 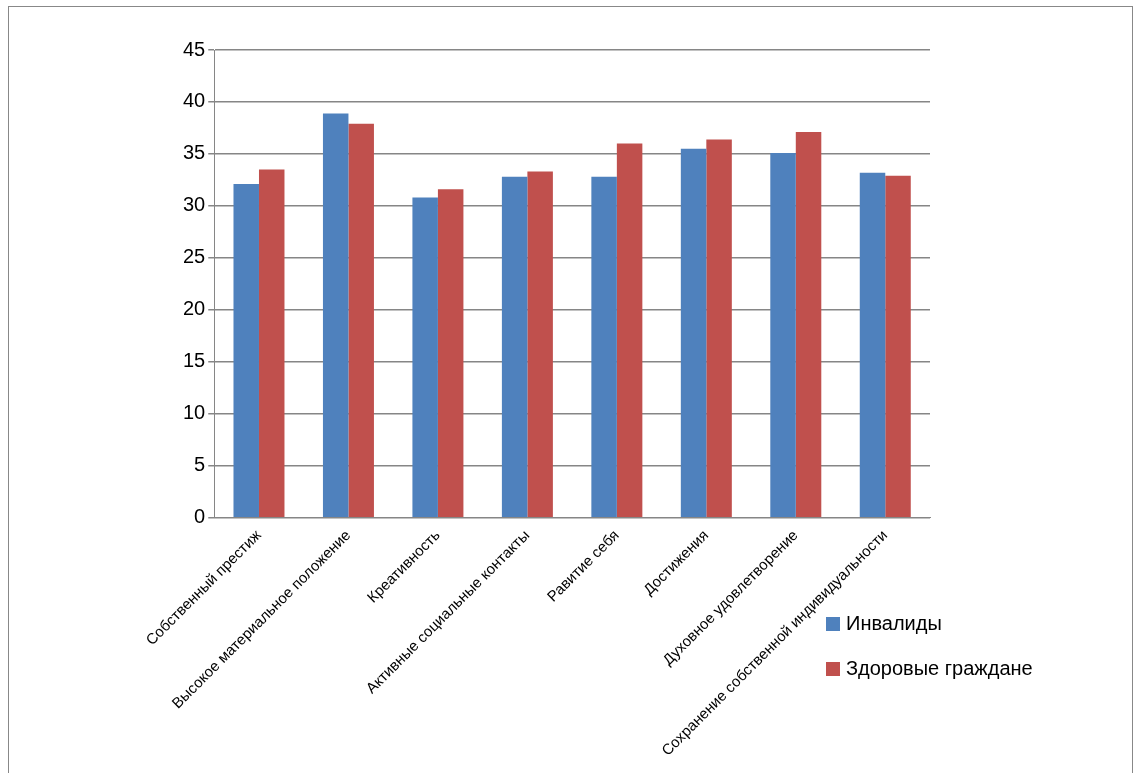 I want to click on y-tick-label: 25, so click(x=194, y=256).